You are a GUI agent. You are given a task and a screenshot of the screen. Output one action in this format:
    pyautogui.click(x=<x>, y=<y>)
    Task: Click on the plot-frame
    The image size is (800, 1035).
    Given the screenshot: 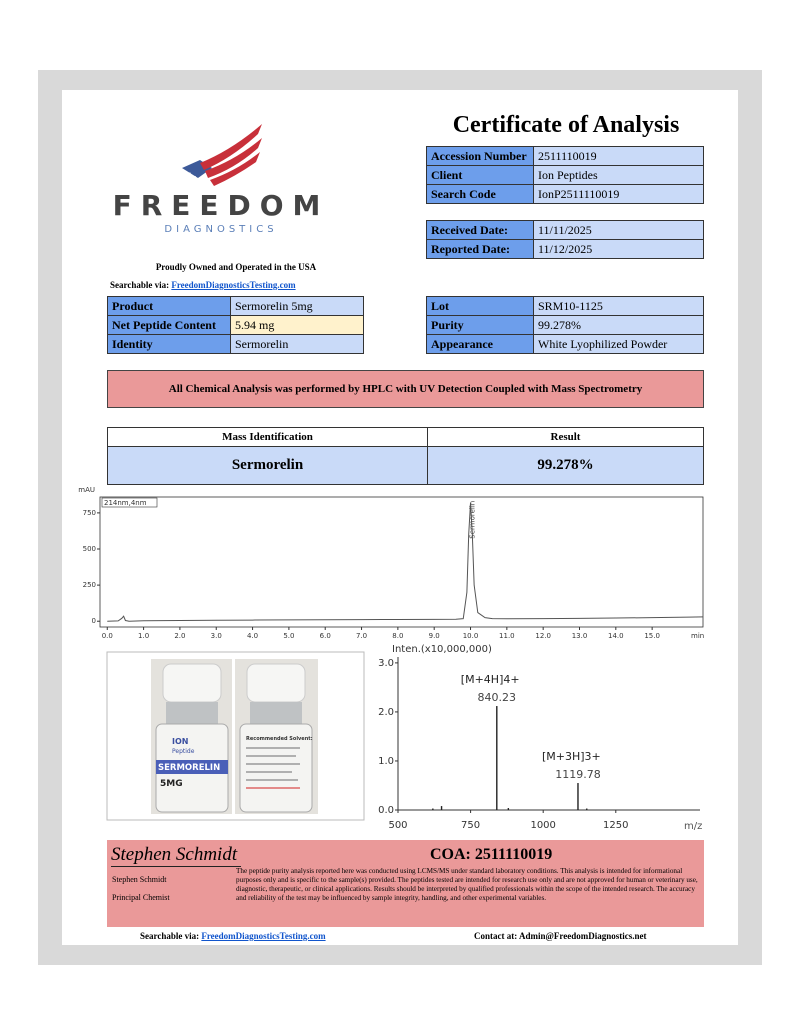 What is the action you would take?
    pyautogui.click(x=401, y=562)
    